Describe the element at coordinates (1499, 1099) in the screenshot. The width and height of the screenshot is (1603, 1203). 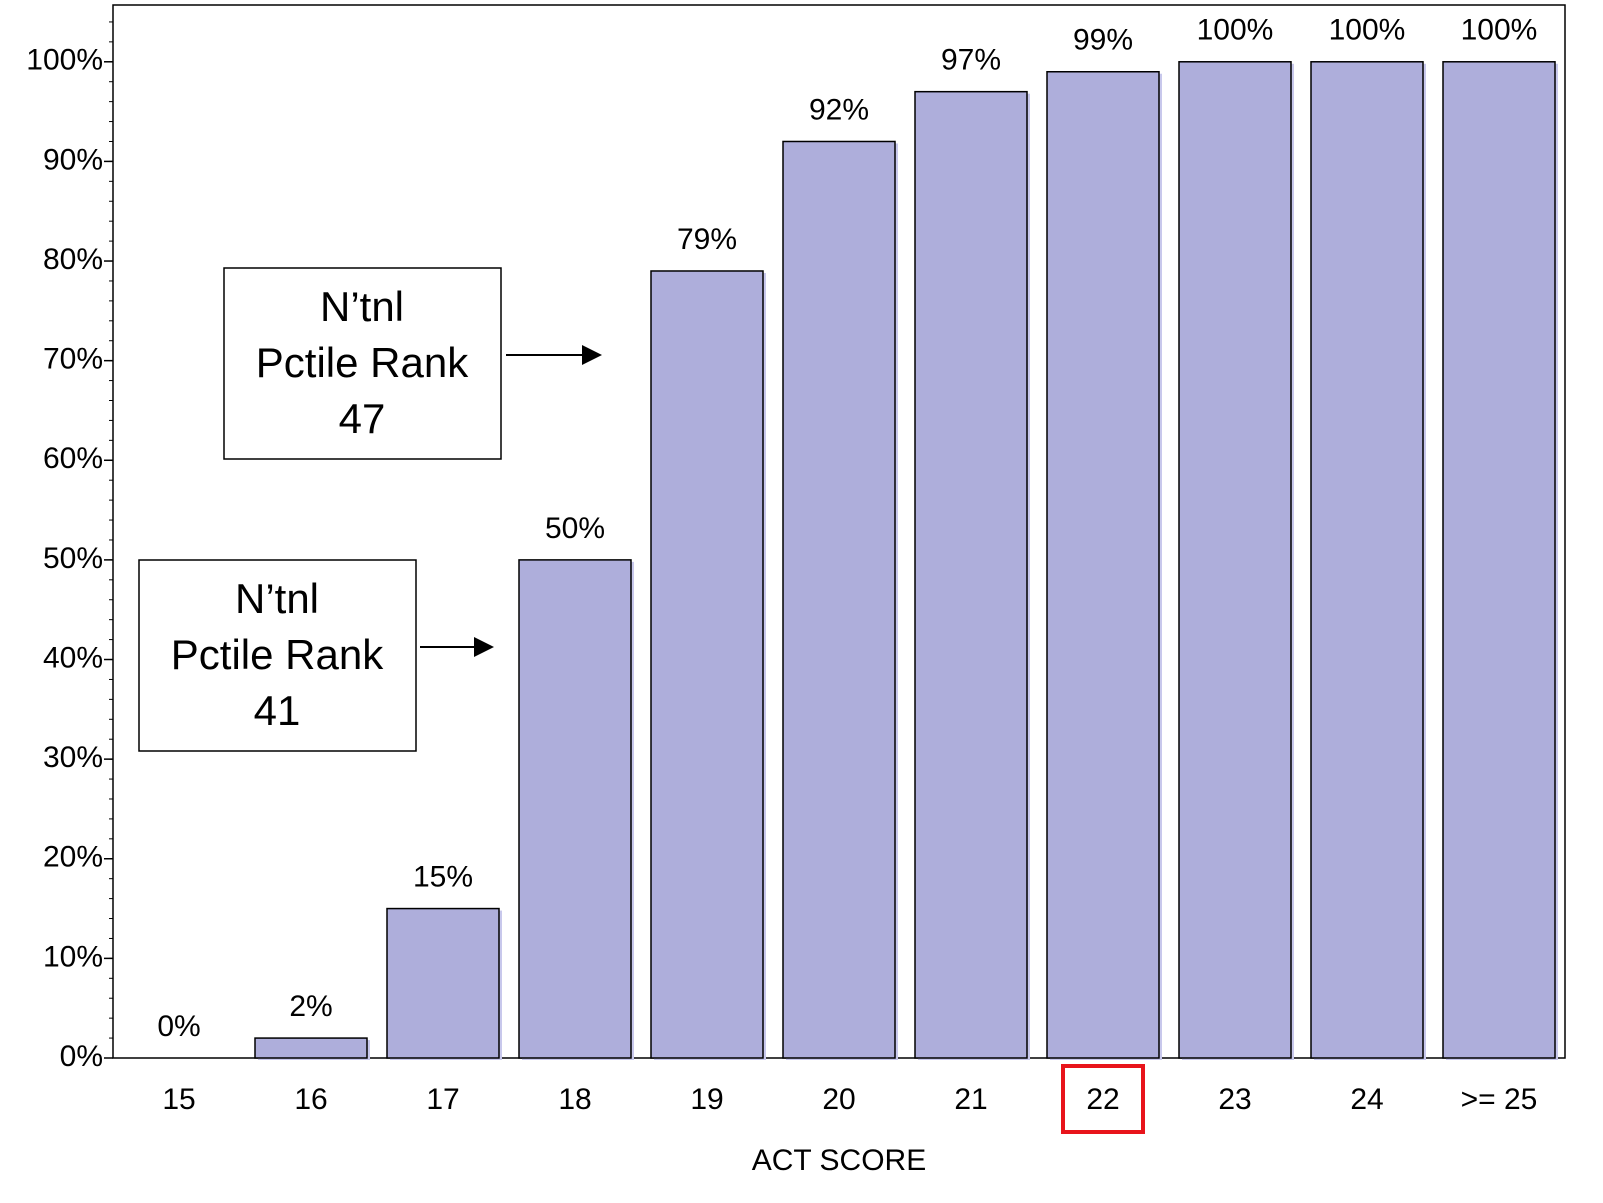
I see `x-tick-label: >= 25` at that location.